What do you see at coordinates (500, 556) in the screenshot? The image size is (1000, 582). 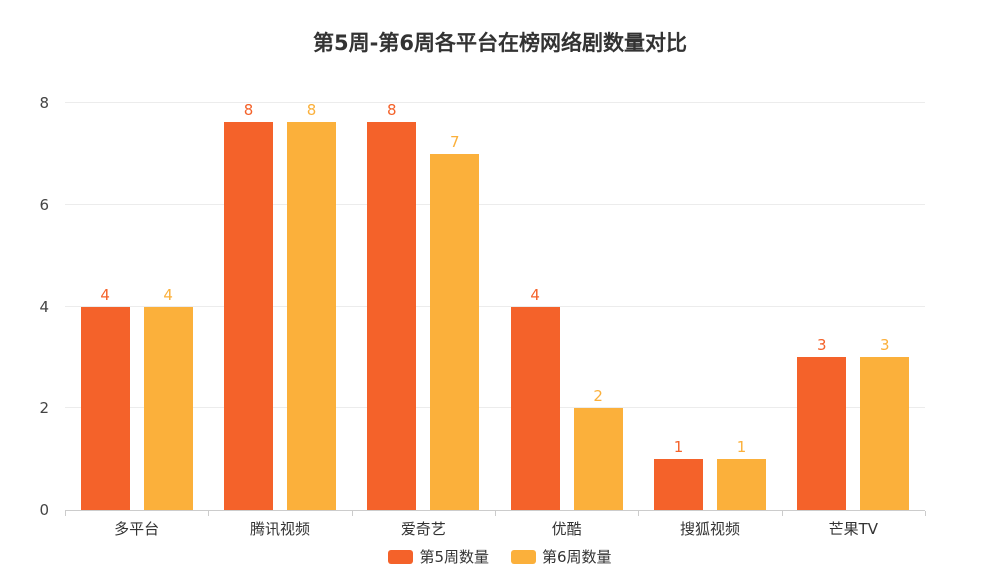 I see `legend: 第5周数量 第6周数量` at bounding box center [500, 556].